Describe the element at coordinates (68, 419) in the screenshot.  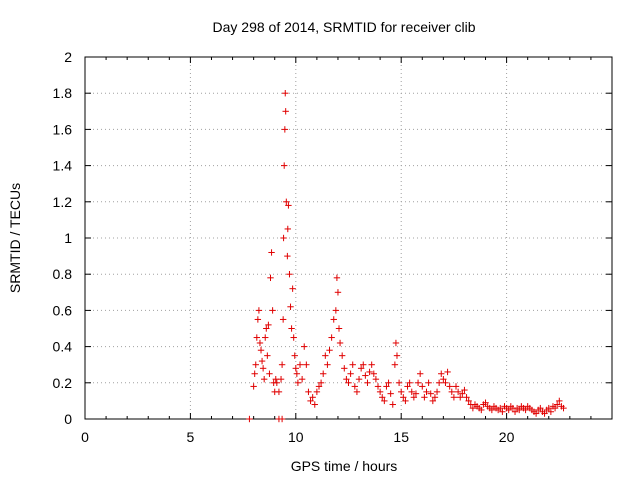
I see `y-tick-label: 0` at that location.